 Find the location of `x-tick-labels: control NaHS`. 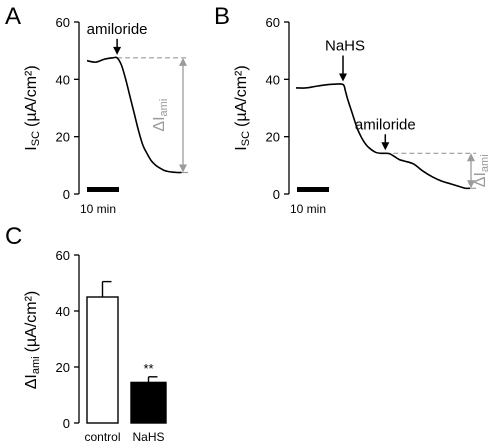

x-tick-labels: control NaHS is located at coordinates (124, 437).